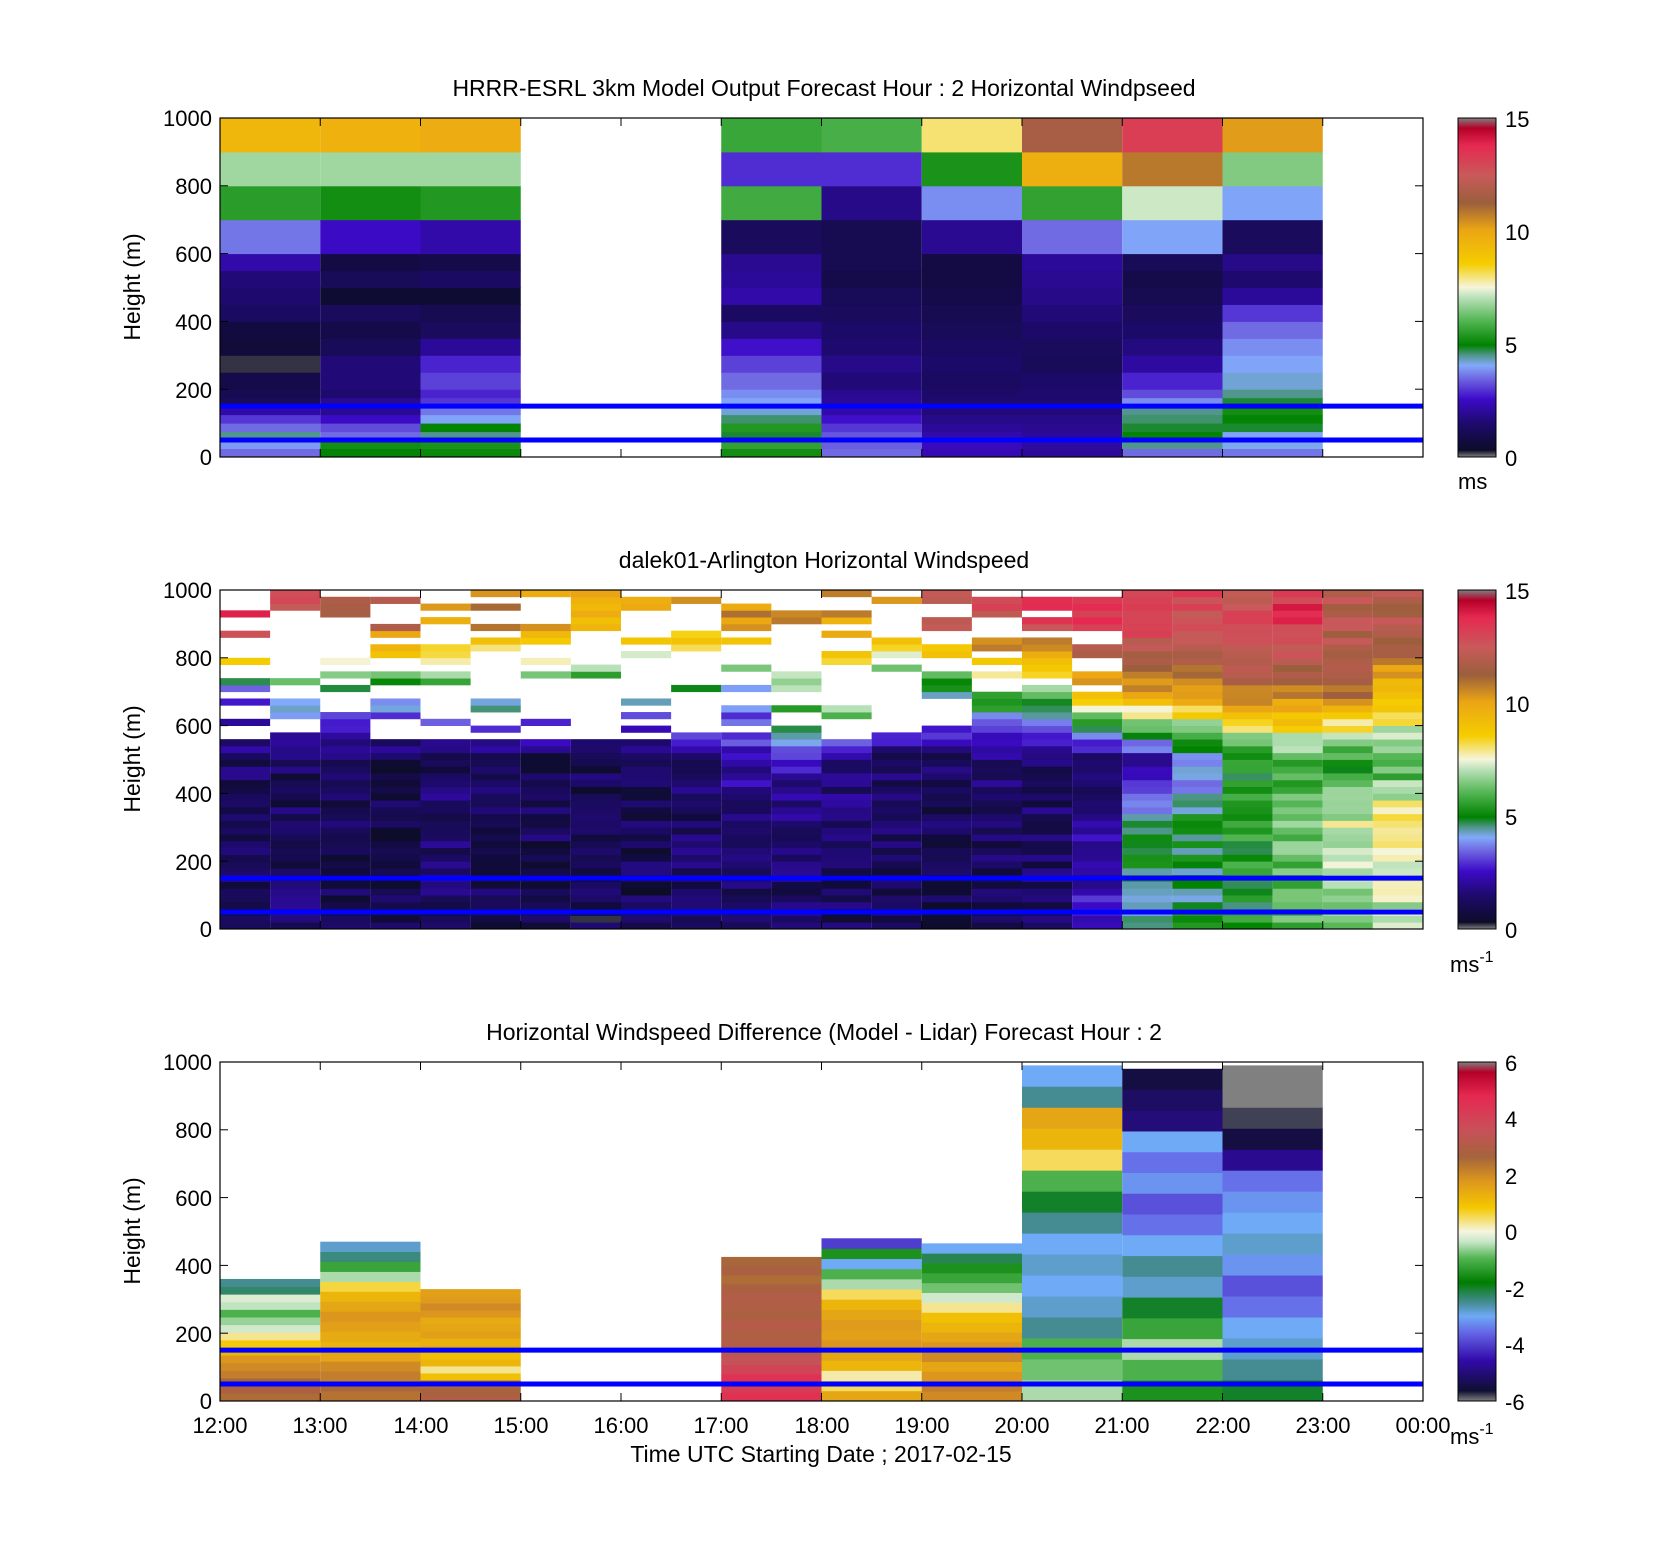 The height and width of the screenshot is (1561, 1680). I want to click on colorbar-tick-label: 10, so click(1517, 704).